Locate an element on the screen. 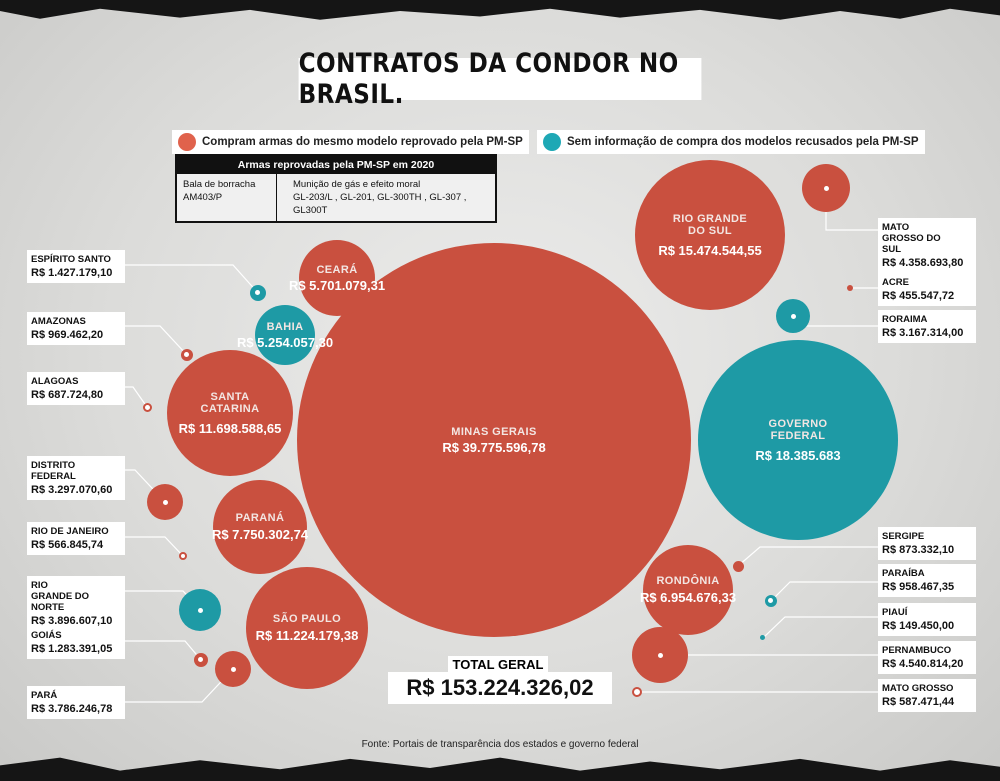  label-name: RORAIMA is located at coordinates (905, 319).